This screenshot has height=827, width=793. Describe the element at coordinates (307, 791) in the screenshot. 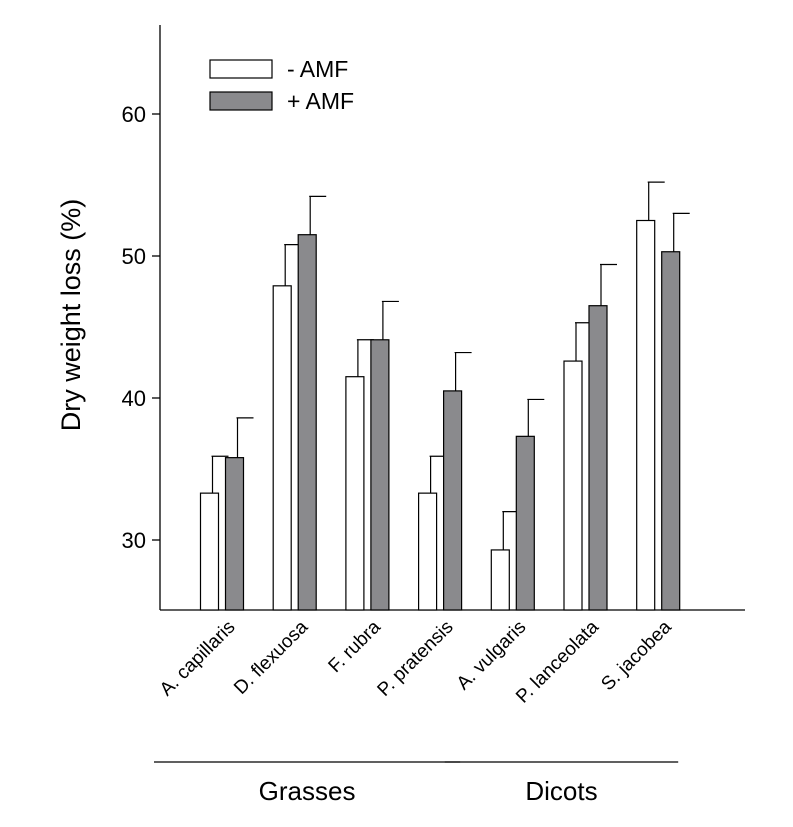

I see `group-label: Grasses` at that location.